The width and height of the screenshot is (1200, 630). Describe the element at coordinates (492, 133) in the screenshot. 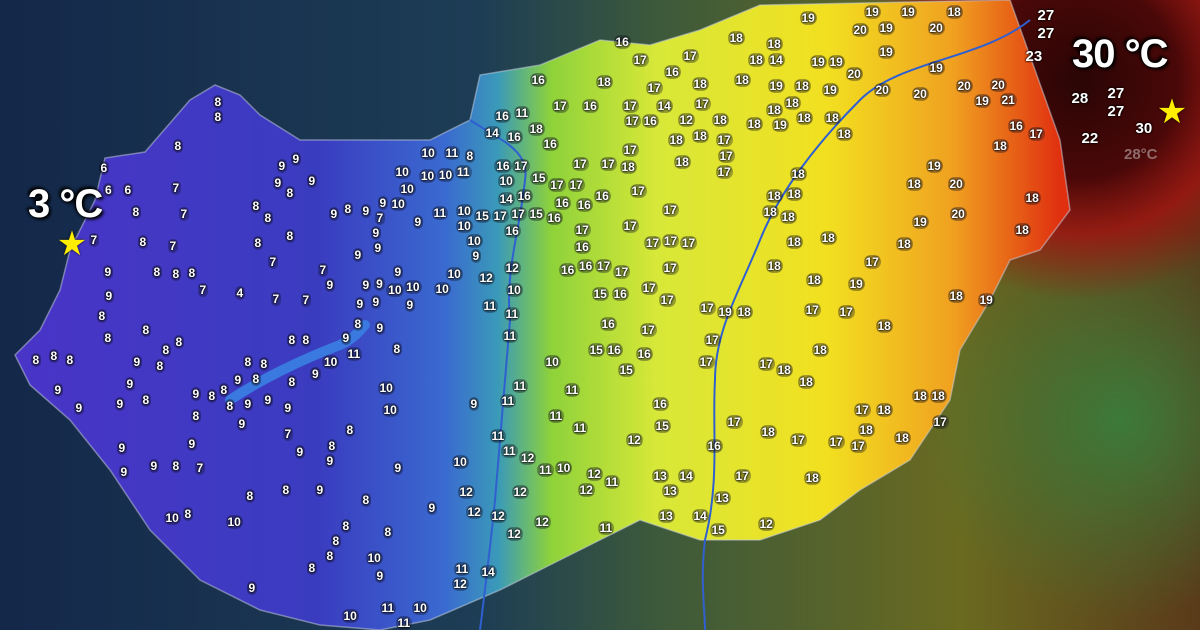

I see `station-temperature: 14` at that location.